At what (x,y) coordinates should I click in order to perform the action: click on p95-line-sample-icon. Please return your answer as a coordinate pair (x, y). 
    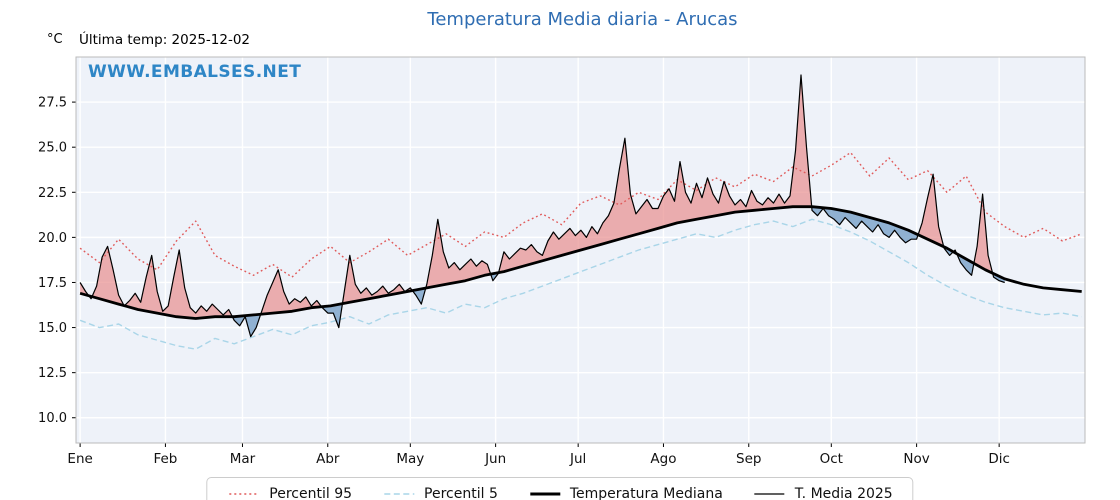
    Looking at the image, I should click on (244, 494).